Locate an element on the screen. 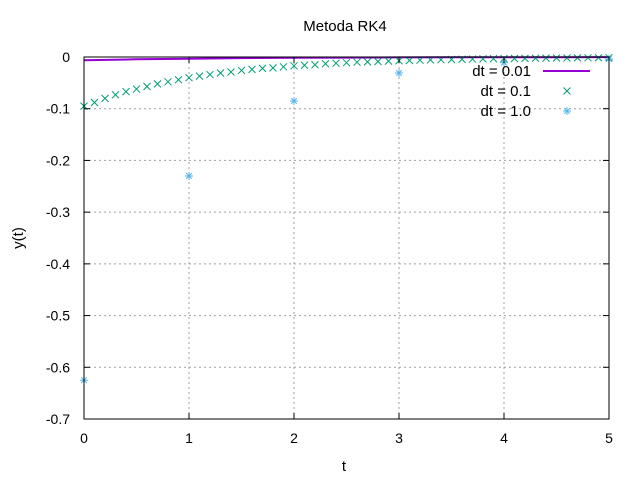  series-line is located at coordinates (346, 59).